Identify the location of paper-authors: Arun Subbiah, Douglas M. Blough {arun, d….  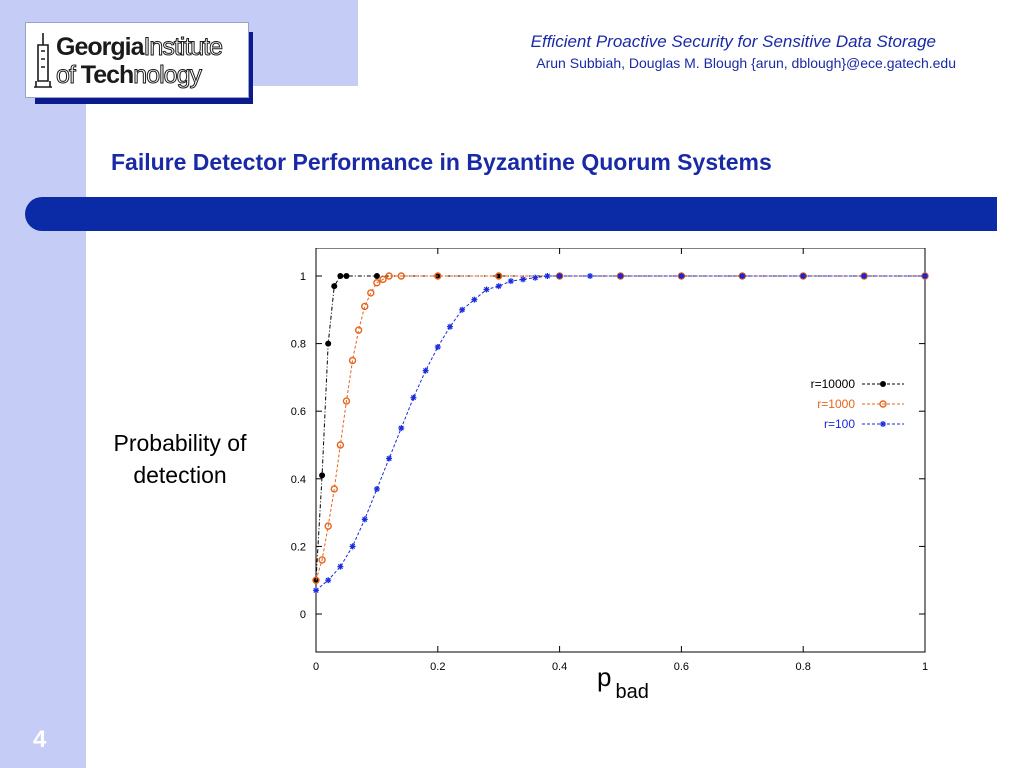
(746, 63).